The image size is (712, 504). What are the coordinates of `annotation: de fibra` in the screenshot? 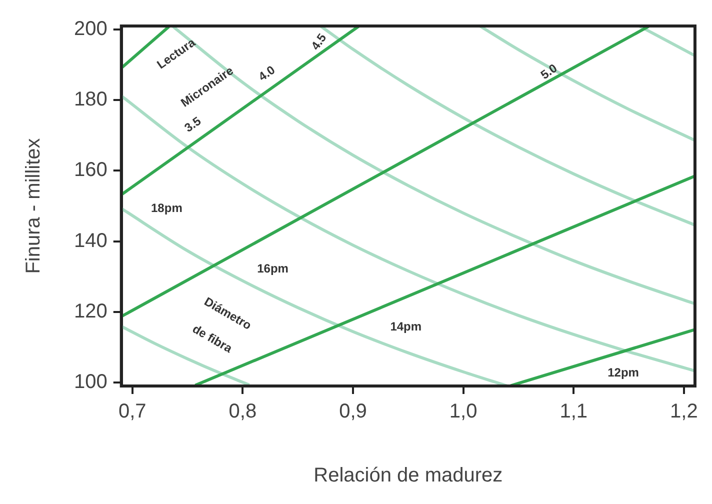 It's located at (212, 339).